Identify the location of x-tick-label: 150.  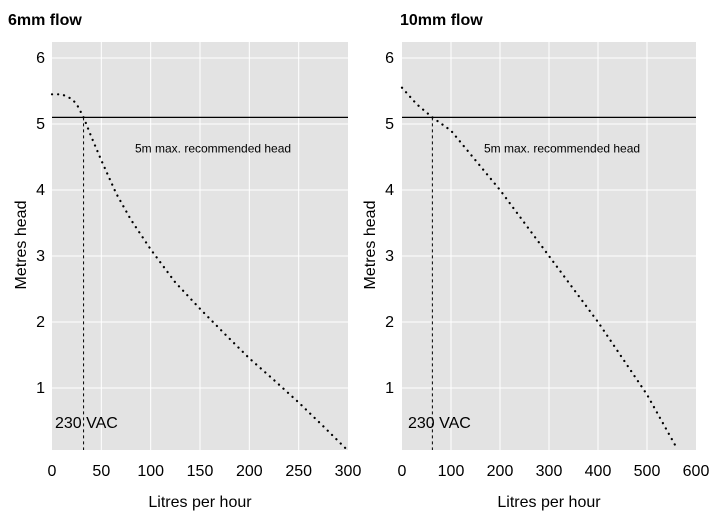
(200, 471).